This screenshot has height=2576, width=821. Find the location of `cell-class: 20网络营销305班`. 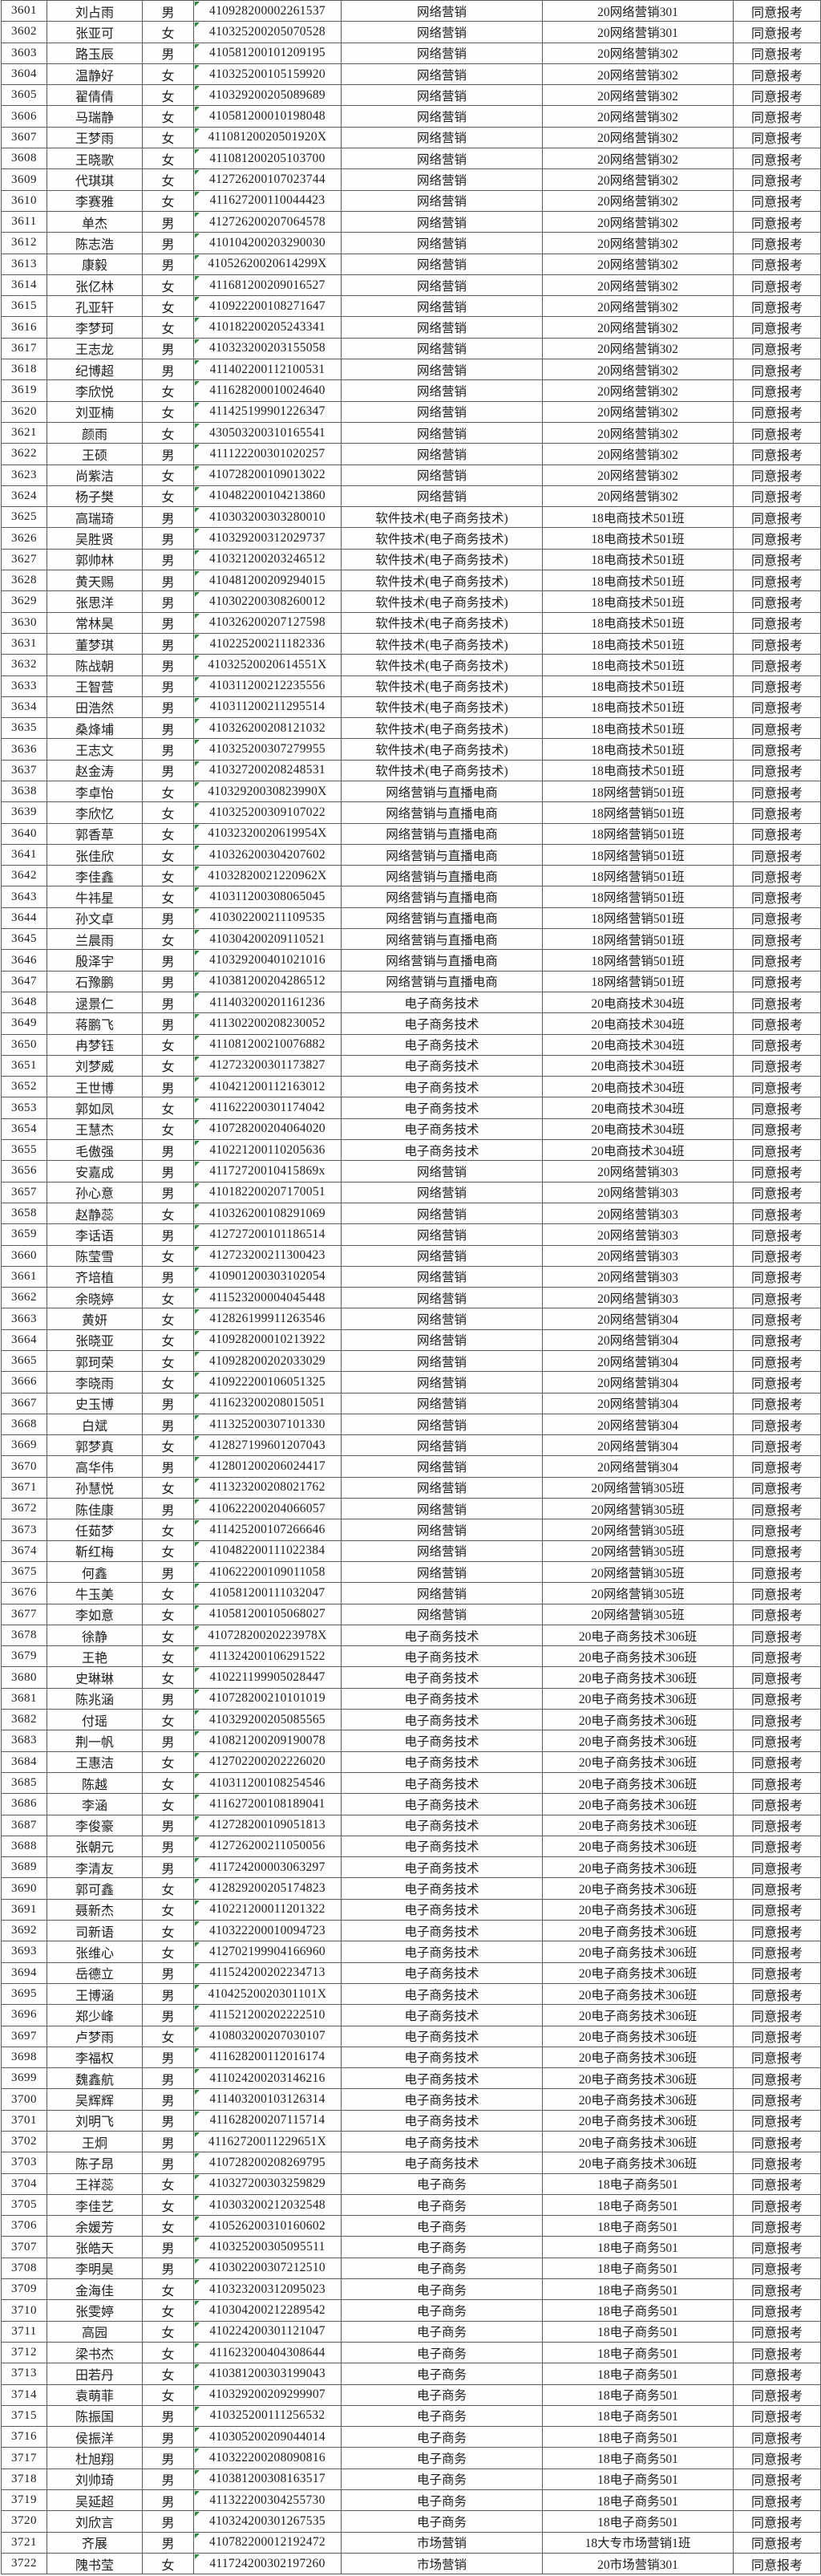

cell-class: 20网络营销305班 is located at coordinates (638, 1572).